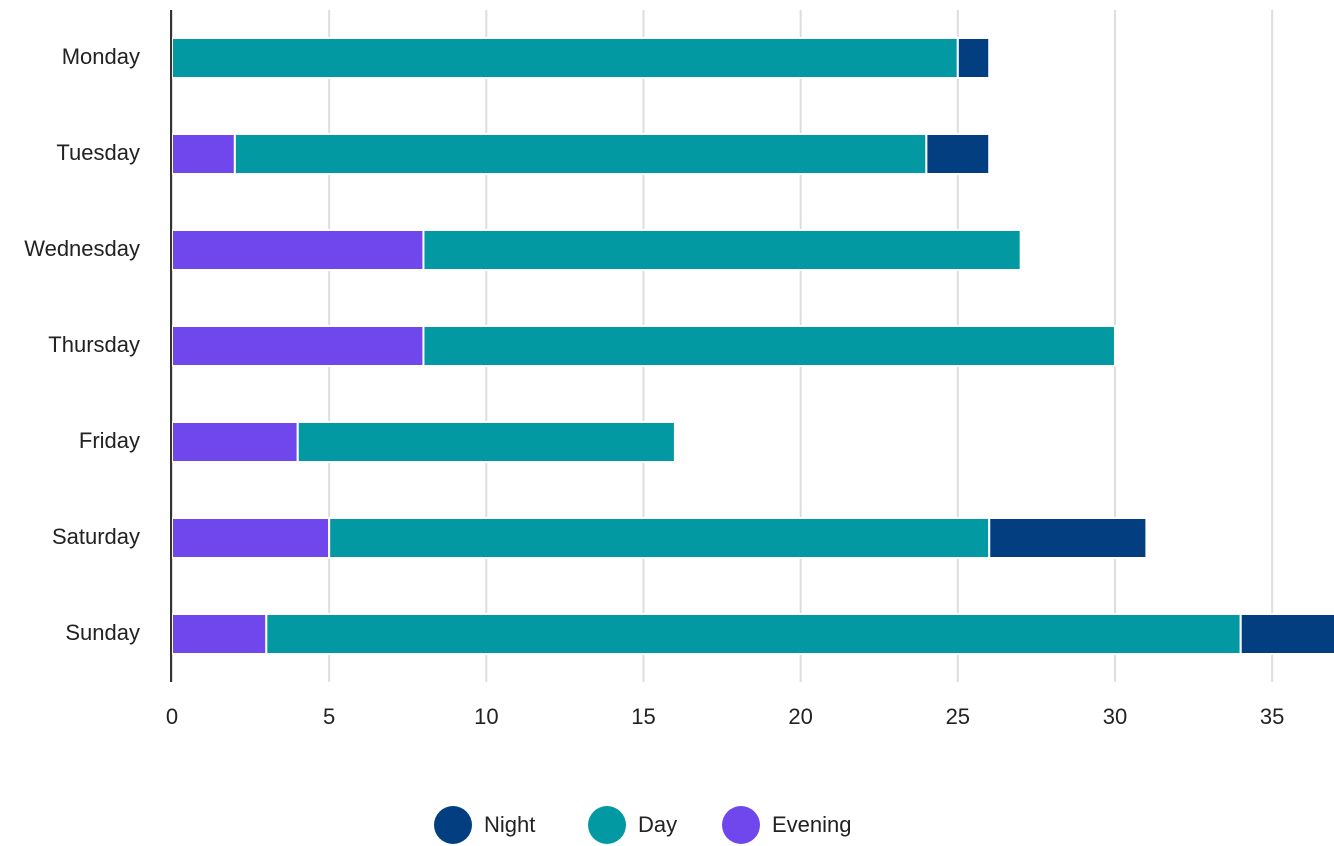  Describe the element at coordinates (812, 824) in the screenshot. I see `legend-label: Evening` at that location.